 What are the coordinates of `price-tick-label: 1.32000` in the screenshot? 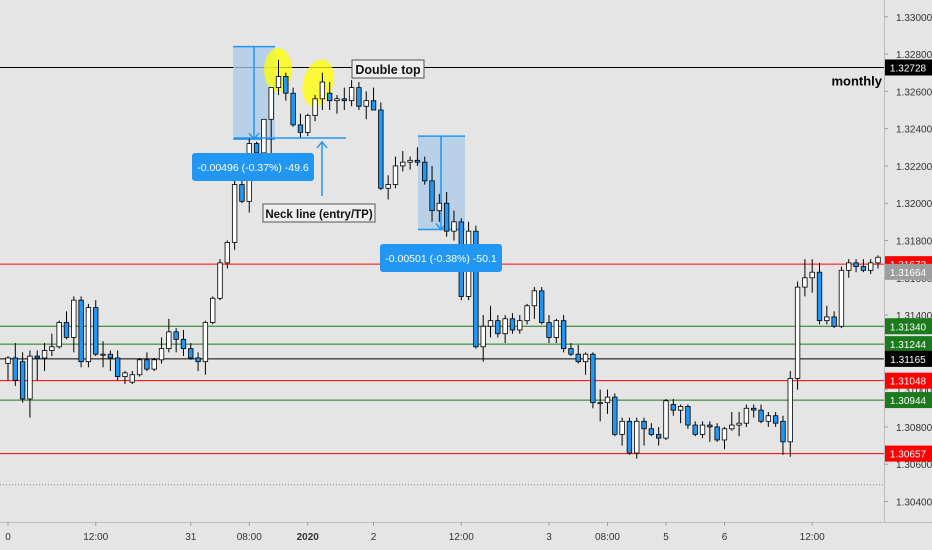 It's located at (914, 204).